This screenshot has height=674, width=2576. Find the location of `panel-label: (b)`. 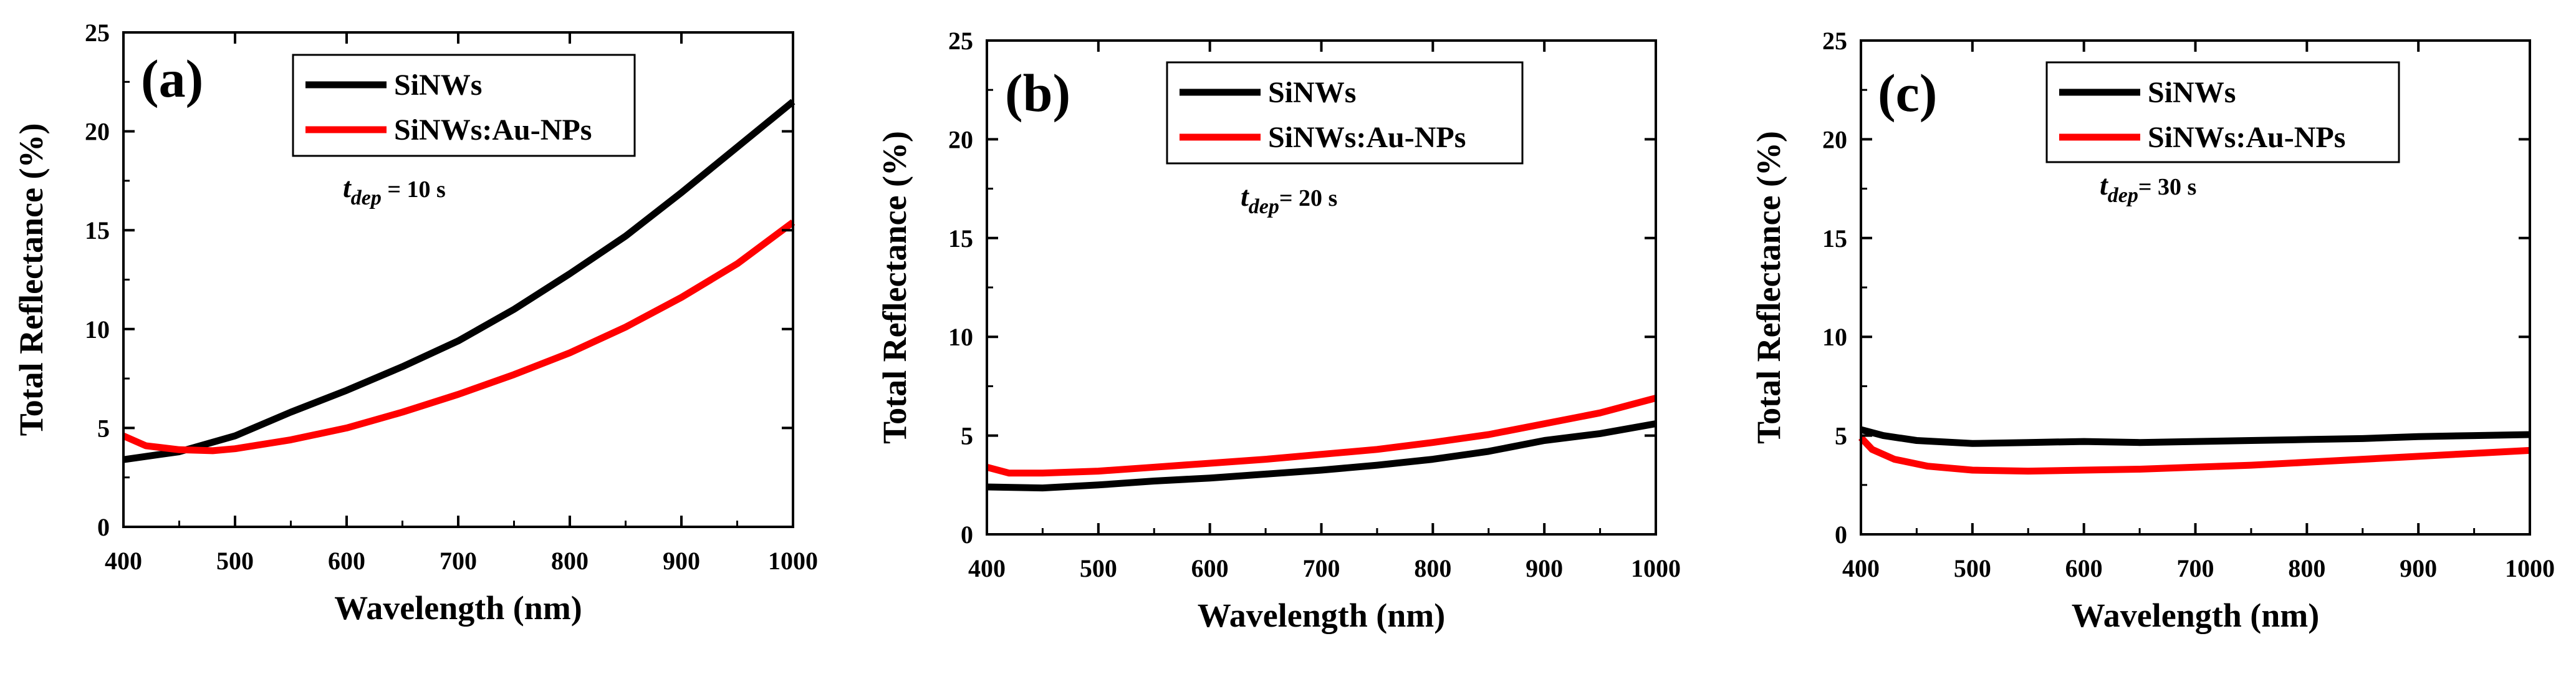

panel-label: (b) is located at coordinates (1037, 93).